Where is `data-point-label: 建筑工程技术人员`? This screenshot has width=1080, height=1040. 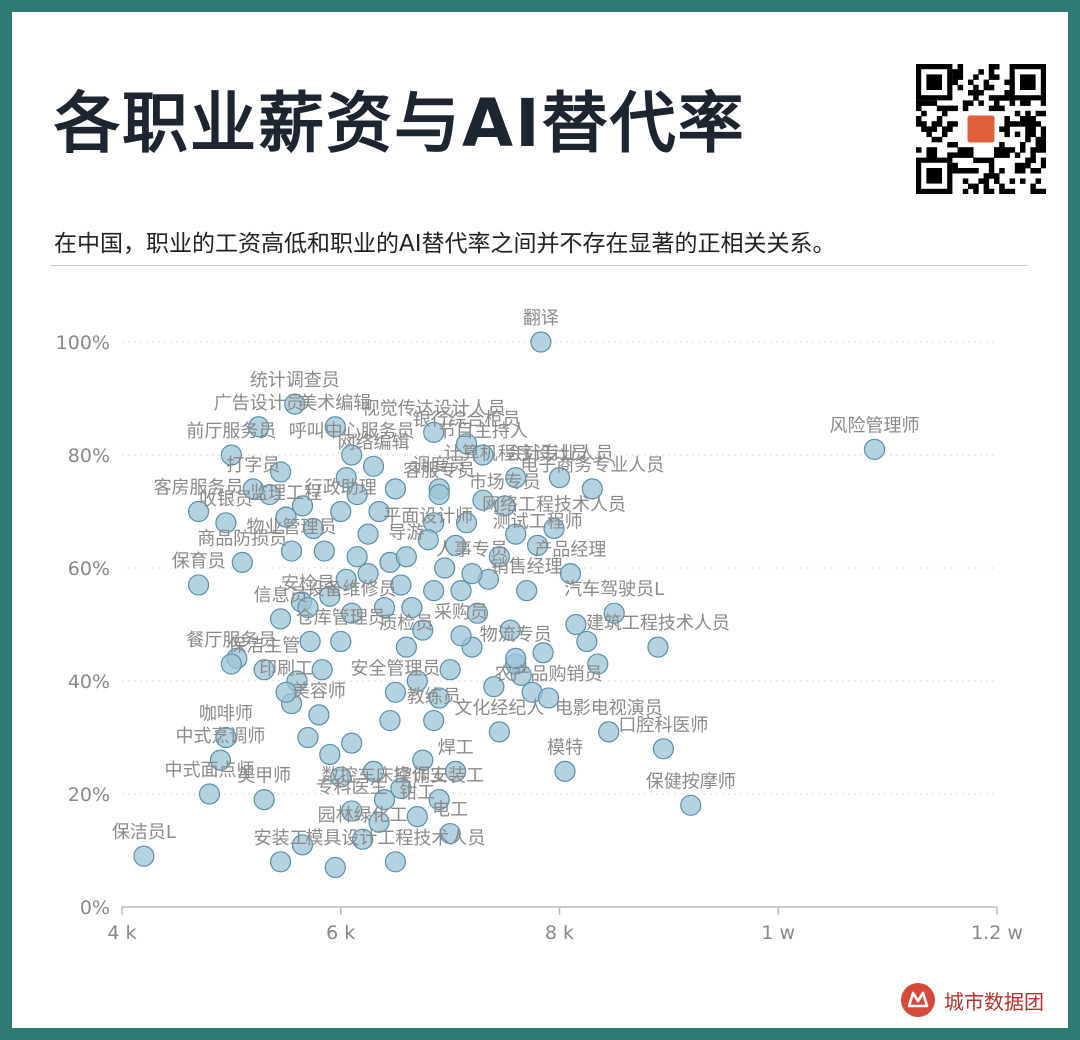
data-point-label: 建筑工程技术人员 is located at coordinates (658, 623).